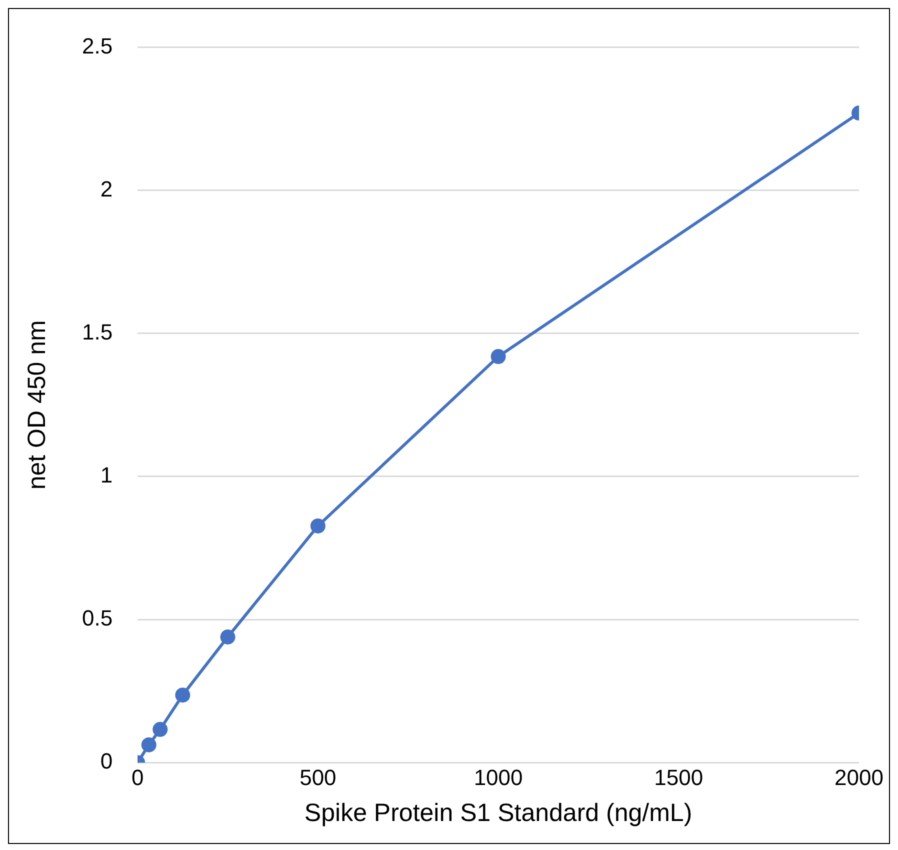  What do you see at coordinates (106, 189) in the screenshot?
I see `y-tick-label: 2` at bounding box center [106, 189].